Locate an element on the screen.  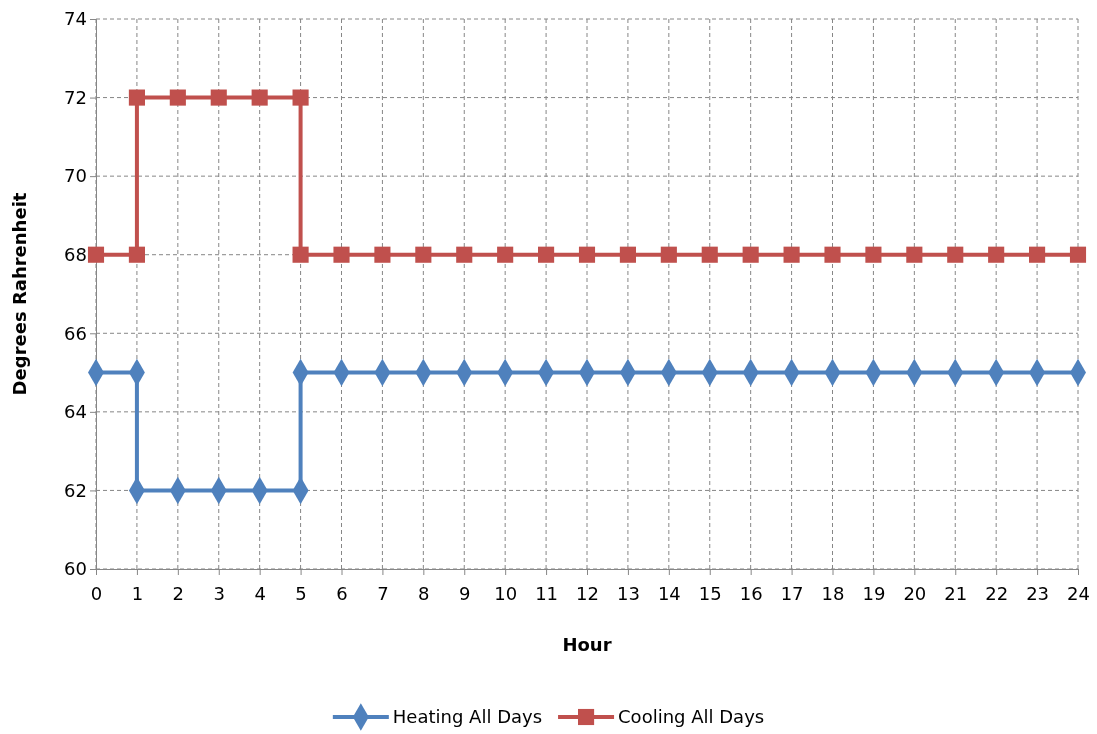
x-tick-label: 12 is located at coordinates (587, 593).